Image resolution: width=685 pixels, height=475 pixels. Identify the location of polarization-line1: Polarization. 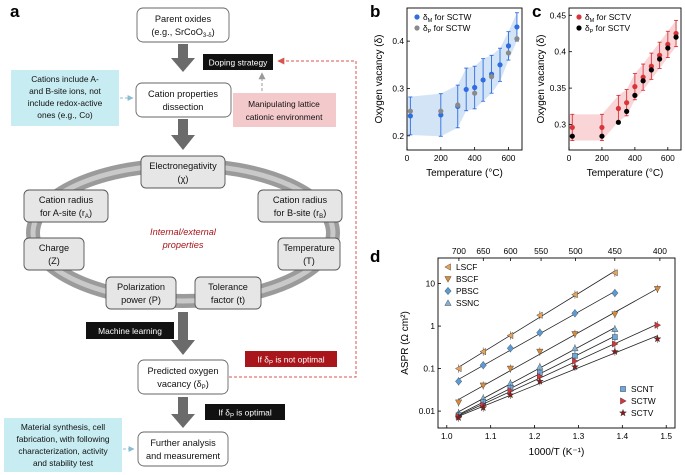
(141, 287).